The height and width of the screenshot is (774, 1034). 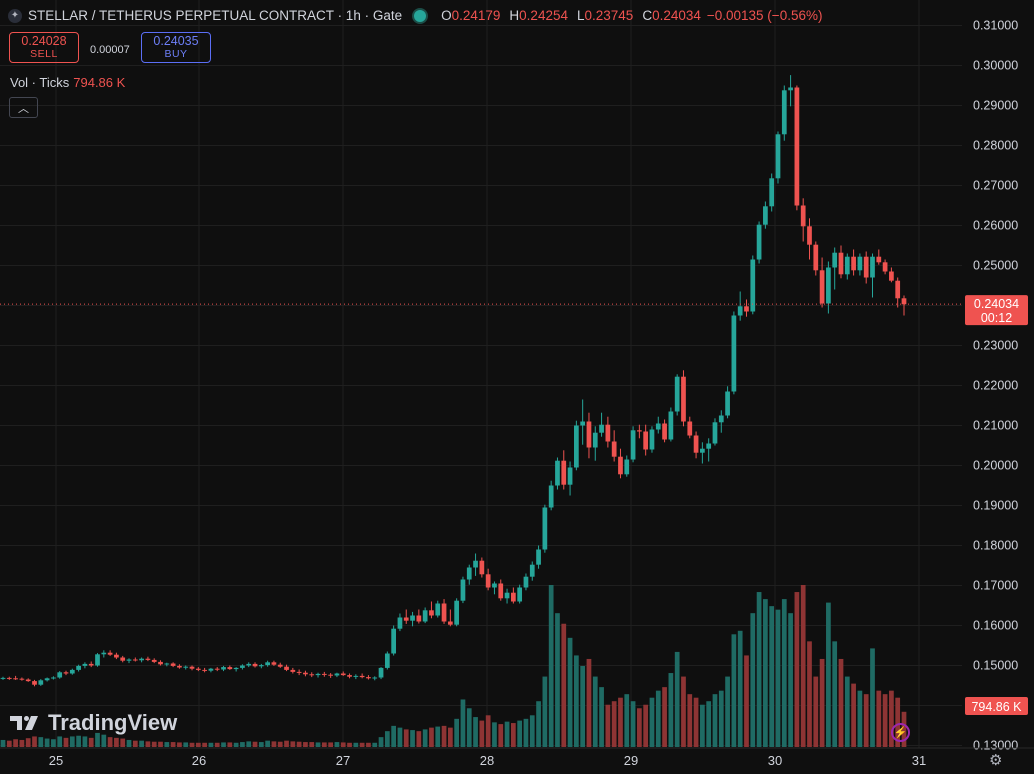 I want to click on volume-legend-label: Vol · Ticks, so click(x=40, y=82).